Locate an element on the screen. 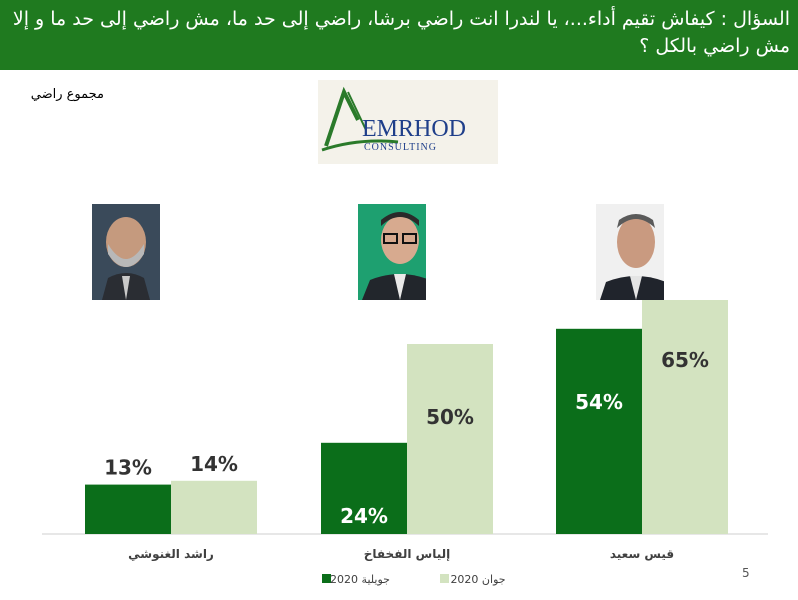 This screenshot has height=600, width=798. bar-value-label: 54% is located at coordinates (599, 402).